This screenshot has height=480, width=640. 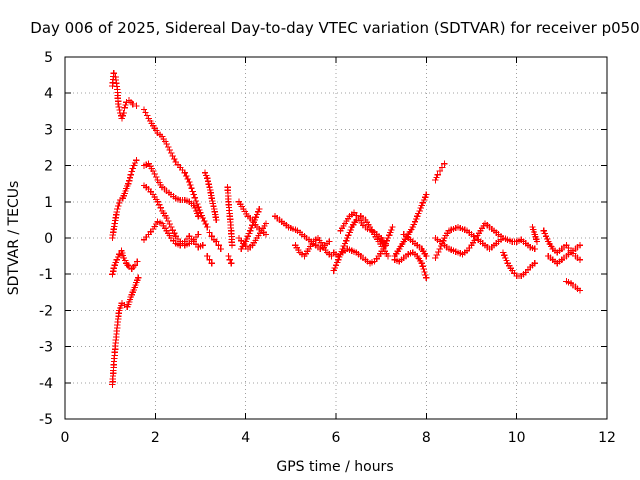 What do you see at coordinates (517, 438) in the screenshot?
I see `x-tick-label: 10` at bounding box center [517, 438].